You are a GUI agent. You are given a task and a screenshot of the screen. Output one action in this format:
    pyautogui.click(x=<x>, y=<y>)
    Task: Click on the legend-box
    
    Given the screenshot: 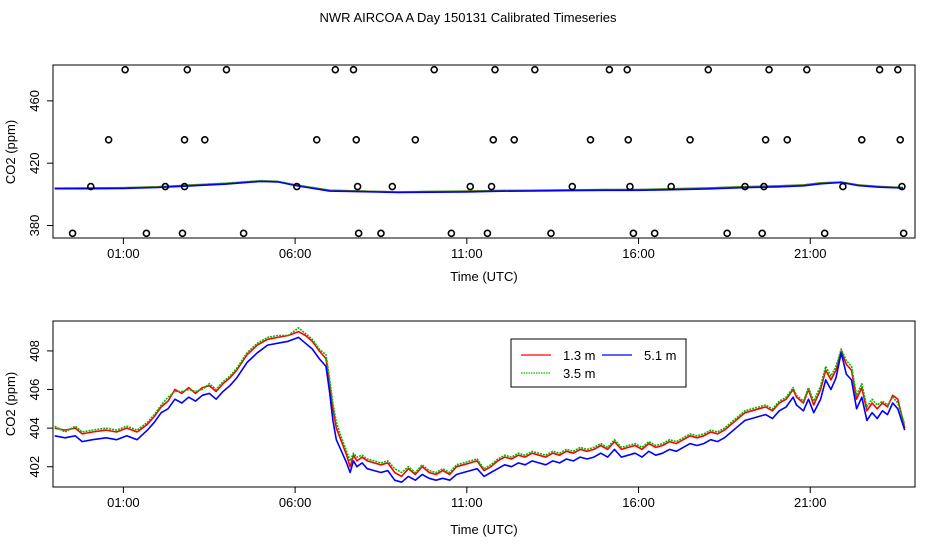 What is the action you would take?
    pyautogui.click(x=598, y=363)
    